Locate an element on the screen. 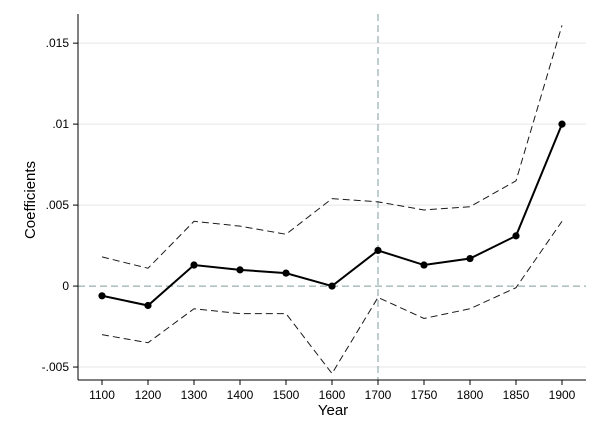  y-tick-label: .015 is located at coordinates (58, 43).